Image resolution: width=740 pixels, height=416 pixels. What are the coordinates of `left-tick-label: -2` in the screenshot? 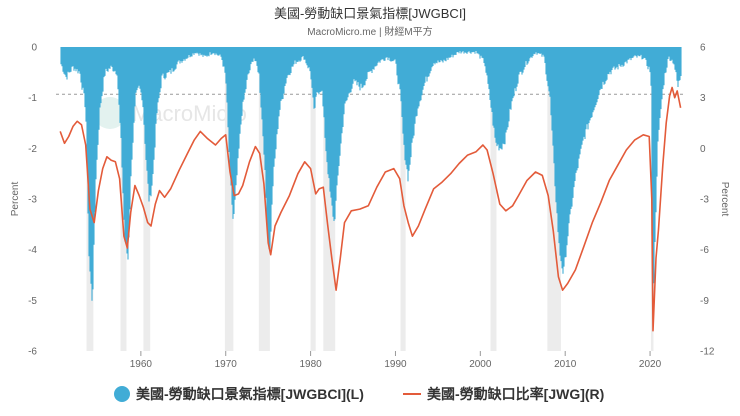 It's located at (32, 149).